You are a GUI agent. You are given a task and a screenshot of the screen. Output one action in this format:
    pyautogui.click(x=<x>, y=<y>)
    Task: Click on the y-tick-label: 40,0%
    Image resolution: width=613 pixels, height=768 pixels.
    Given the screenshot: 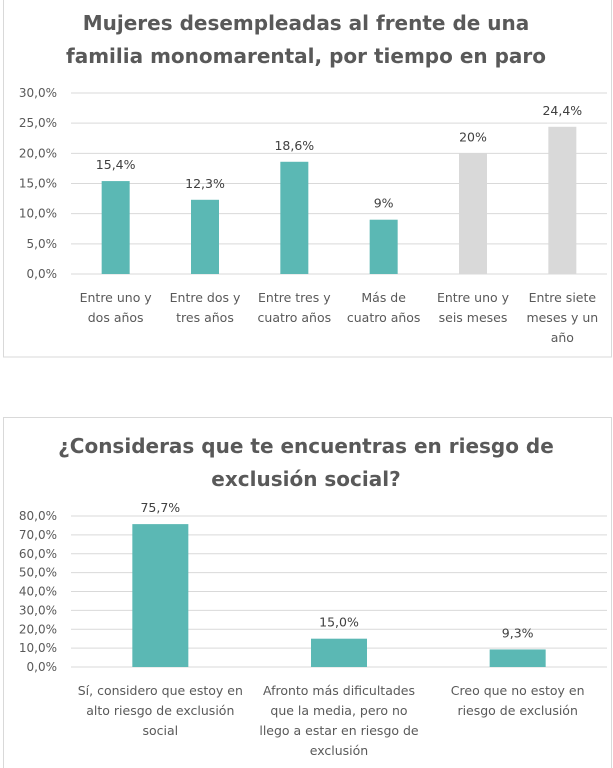 What is the action you would take?
    pyautogui.click(x=38, y=592)
    